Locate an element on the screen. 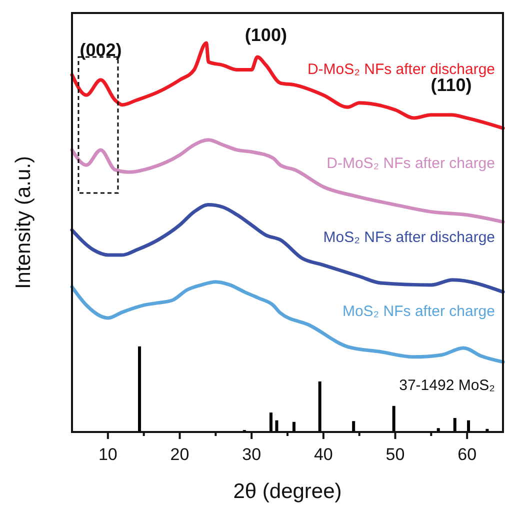 The image size is (505, 506). x-tick-label: 40 is located at coordinates (323, 454).